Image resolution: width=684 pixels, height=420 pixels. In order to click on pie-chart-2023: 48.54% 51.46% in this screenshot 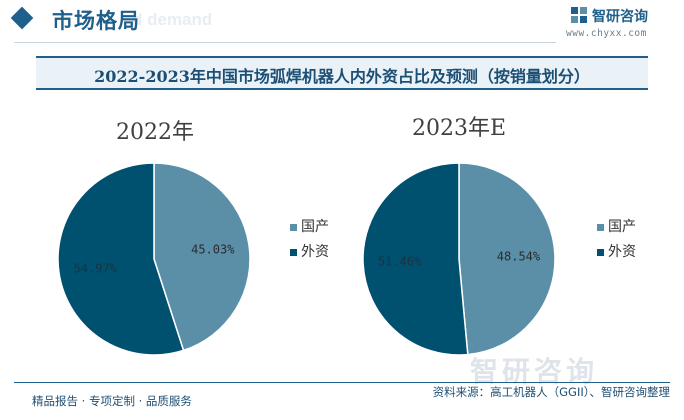, I will do `click(459, 259)`.